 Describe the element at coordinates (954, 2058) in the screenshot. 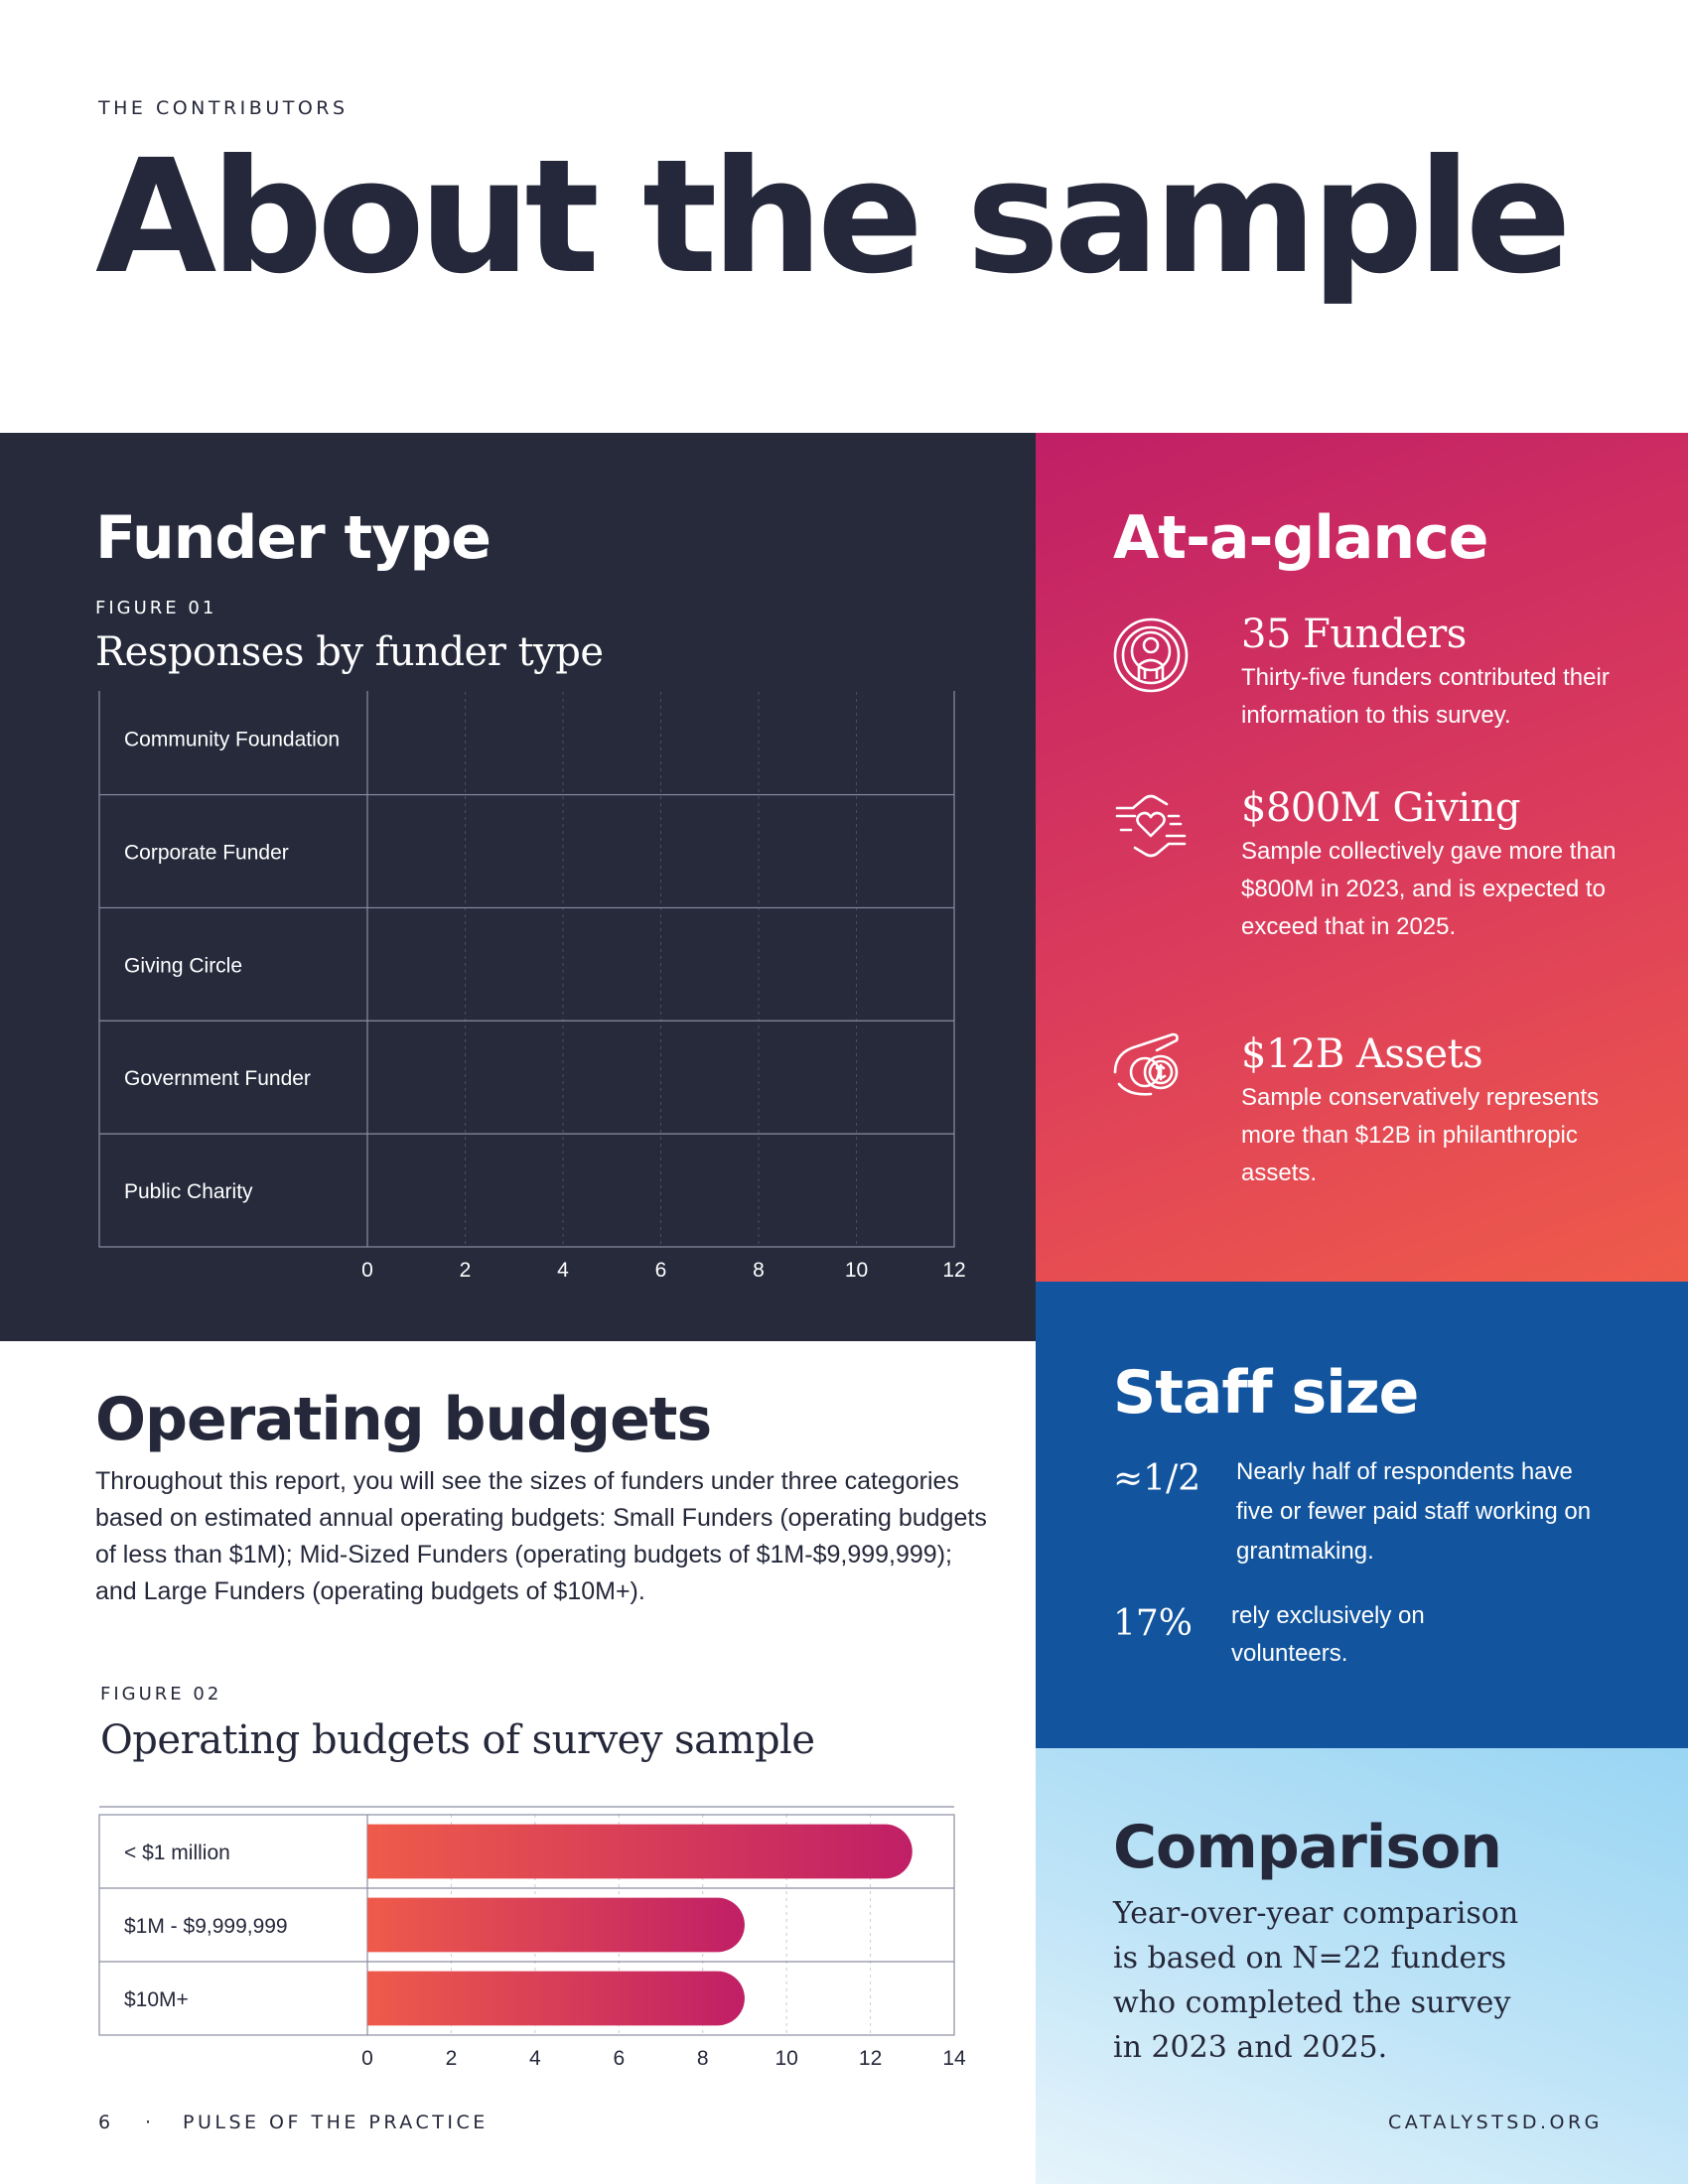

I see `chart-tick-label: 14` at that location.